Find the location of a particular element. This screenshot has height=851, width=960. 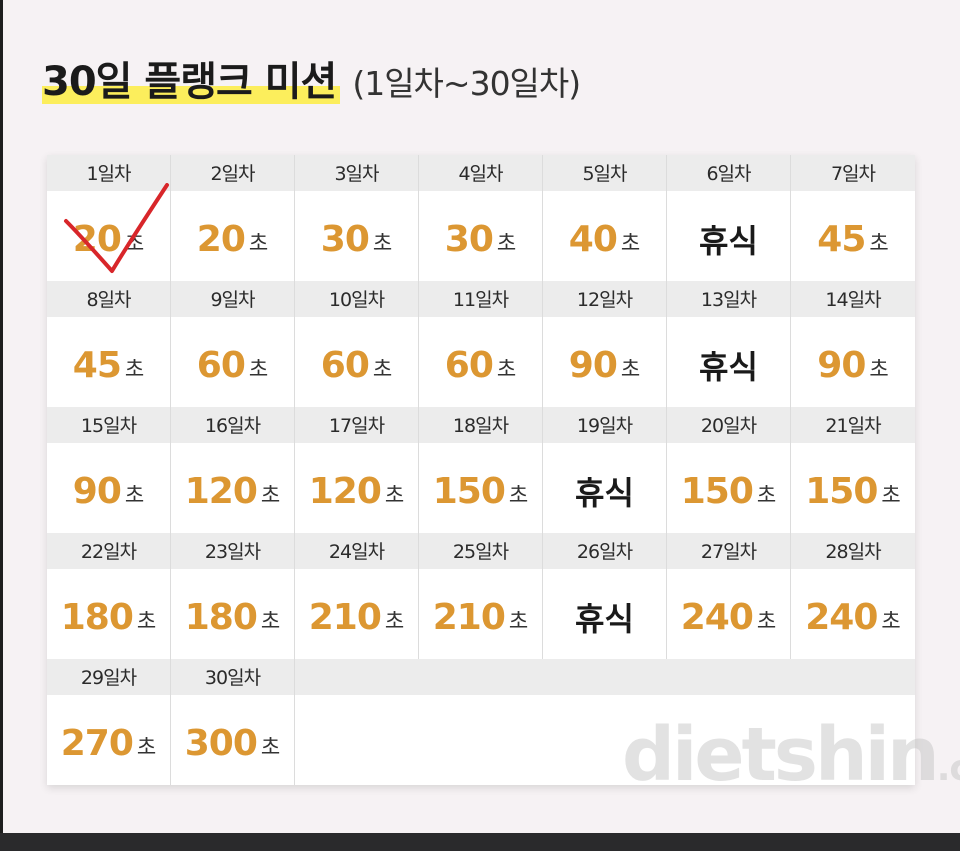

day-cell: 20일차 150 초 is located at coordinates (729, 470).